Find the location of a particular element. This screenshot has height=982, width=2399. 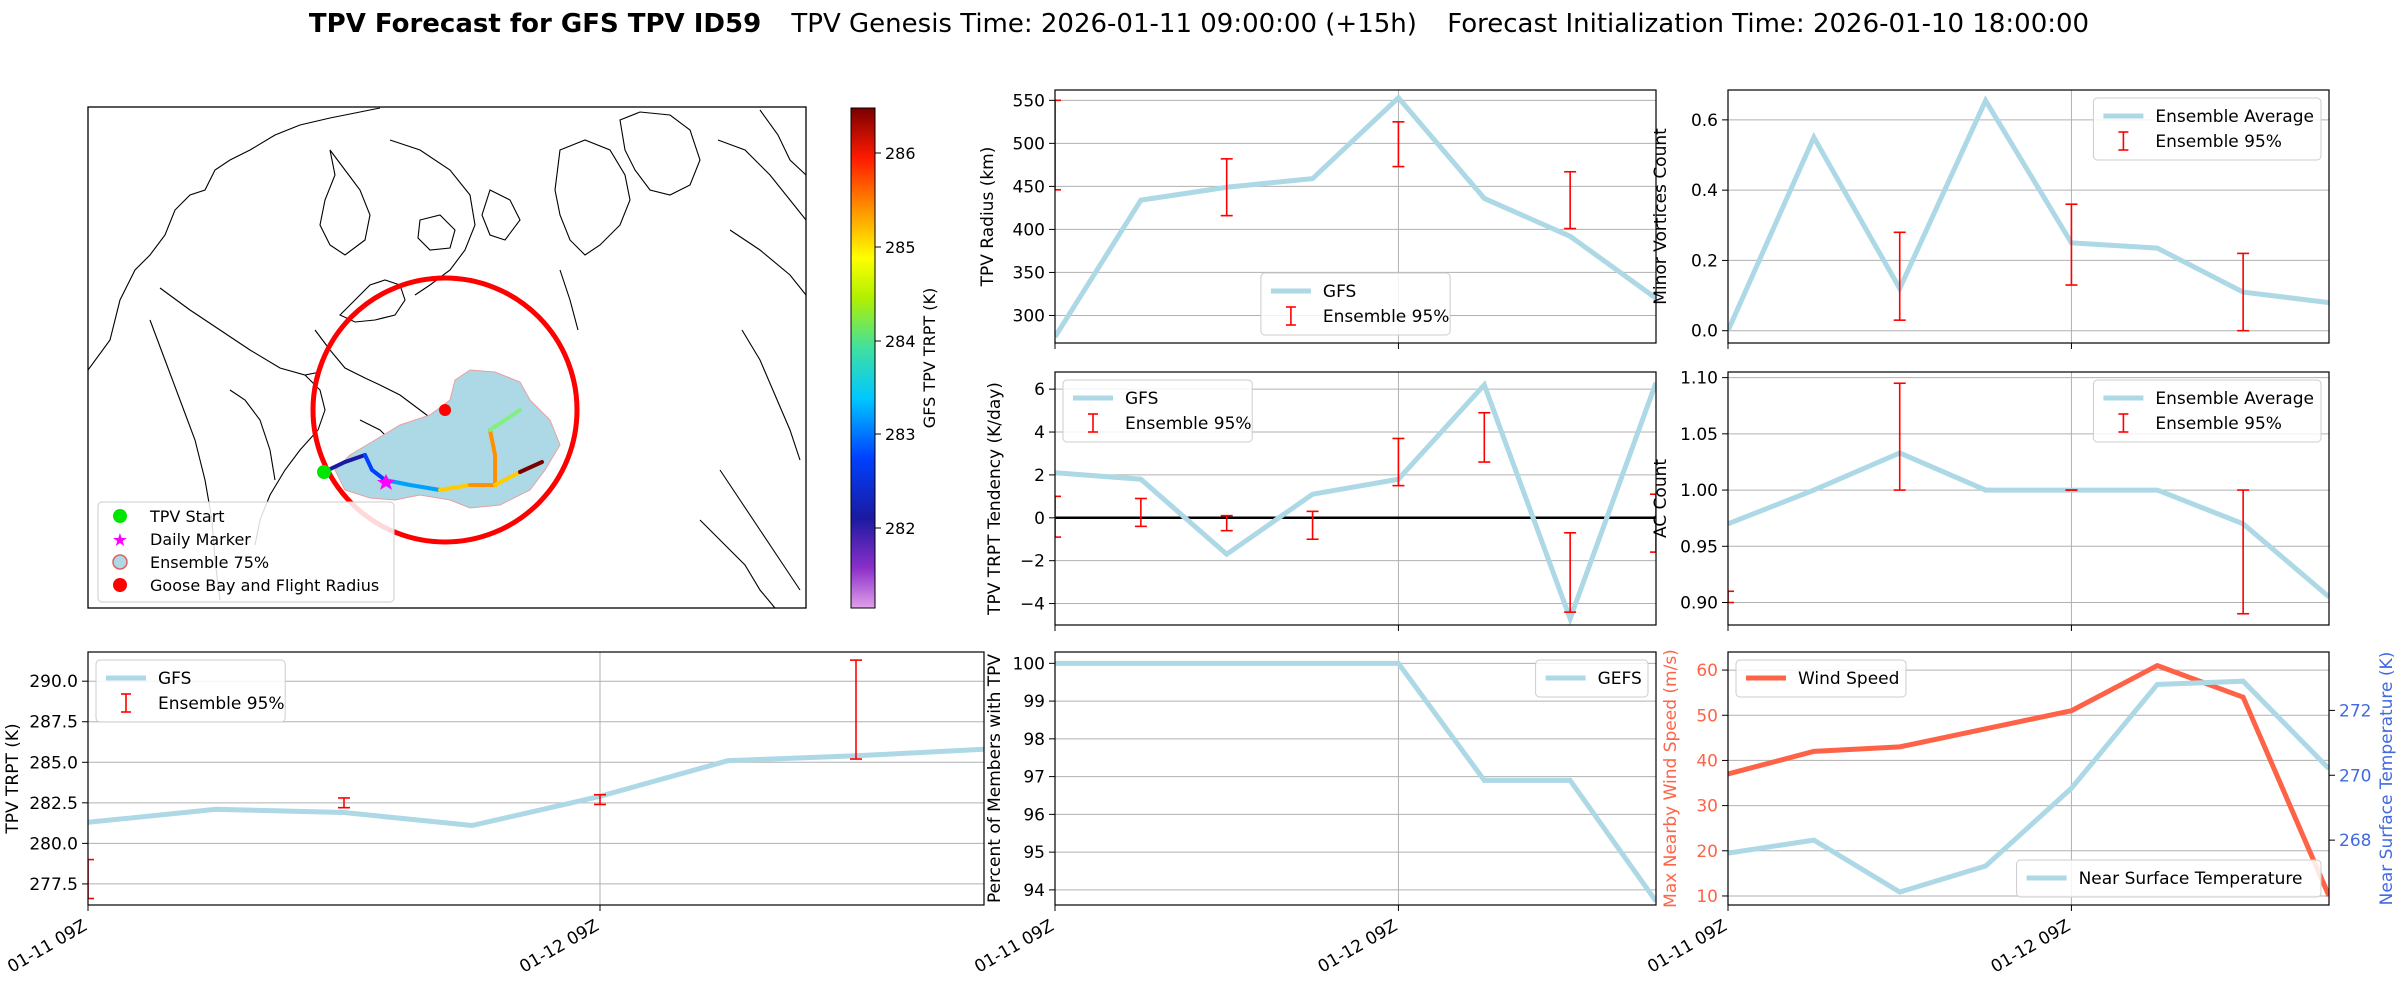

y-tick-label: 4 is located at coordinates (1039, 433).